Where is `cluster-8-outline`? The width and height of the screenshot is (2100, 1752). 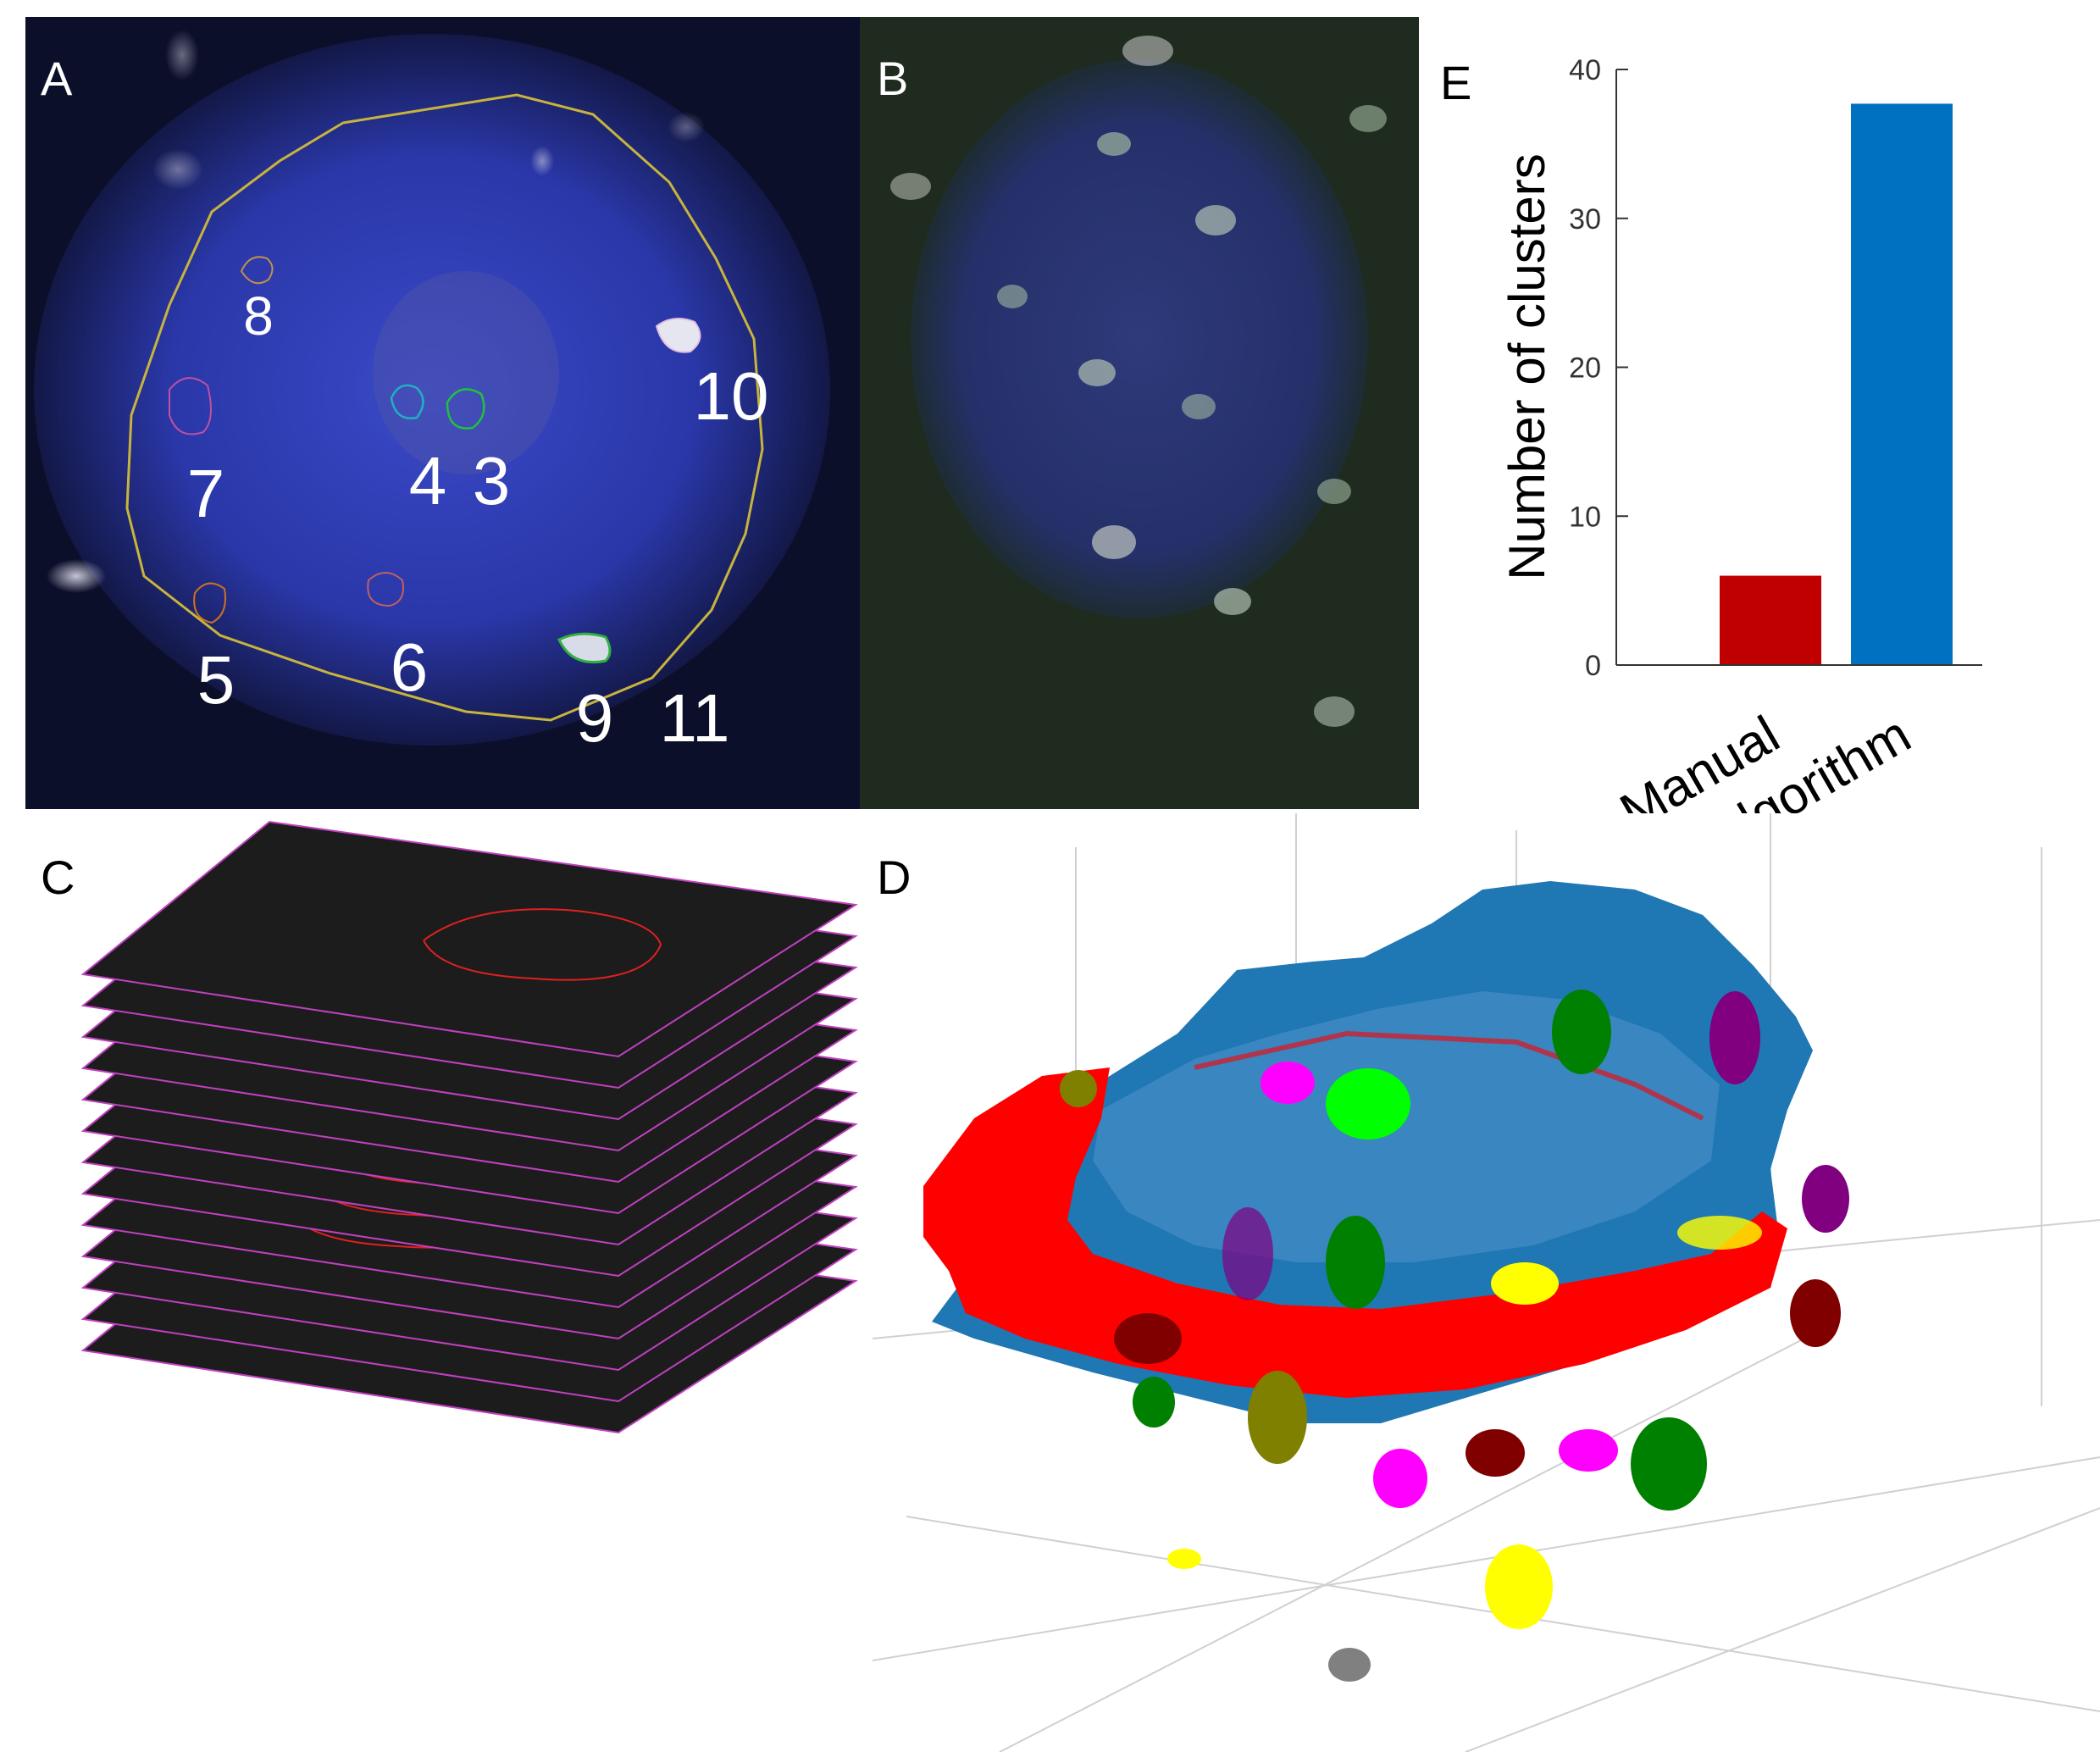 cluster-8-outline is located at coordinates (257, 270).